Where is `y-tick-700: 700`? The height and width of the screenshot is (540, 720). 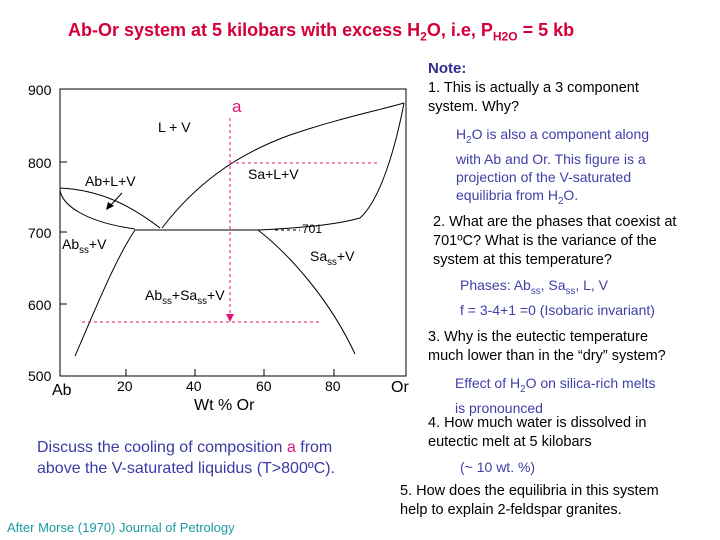 y-tick-700: 700 is located at coordinates (40, 233).